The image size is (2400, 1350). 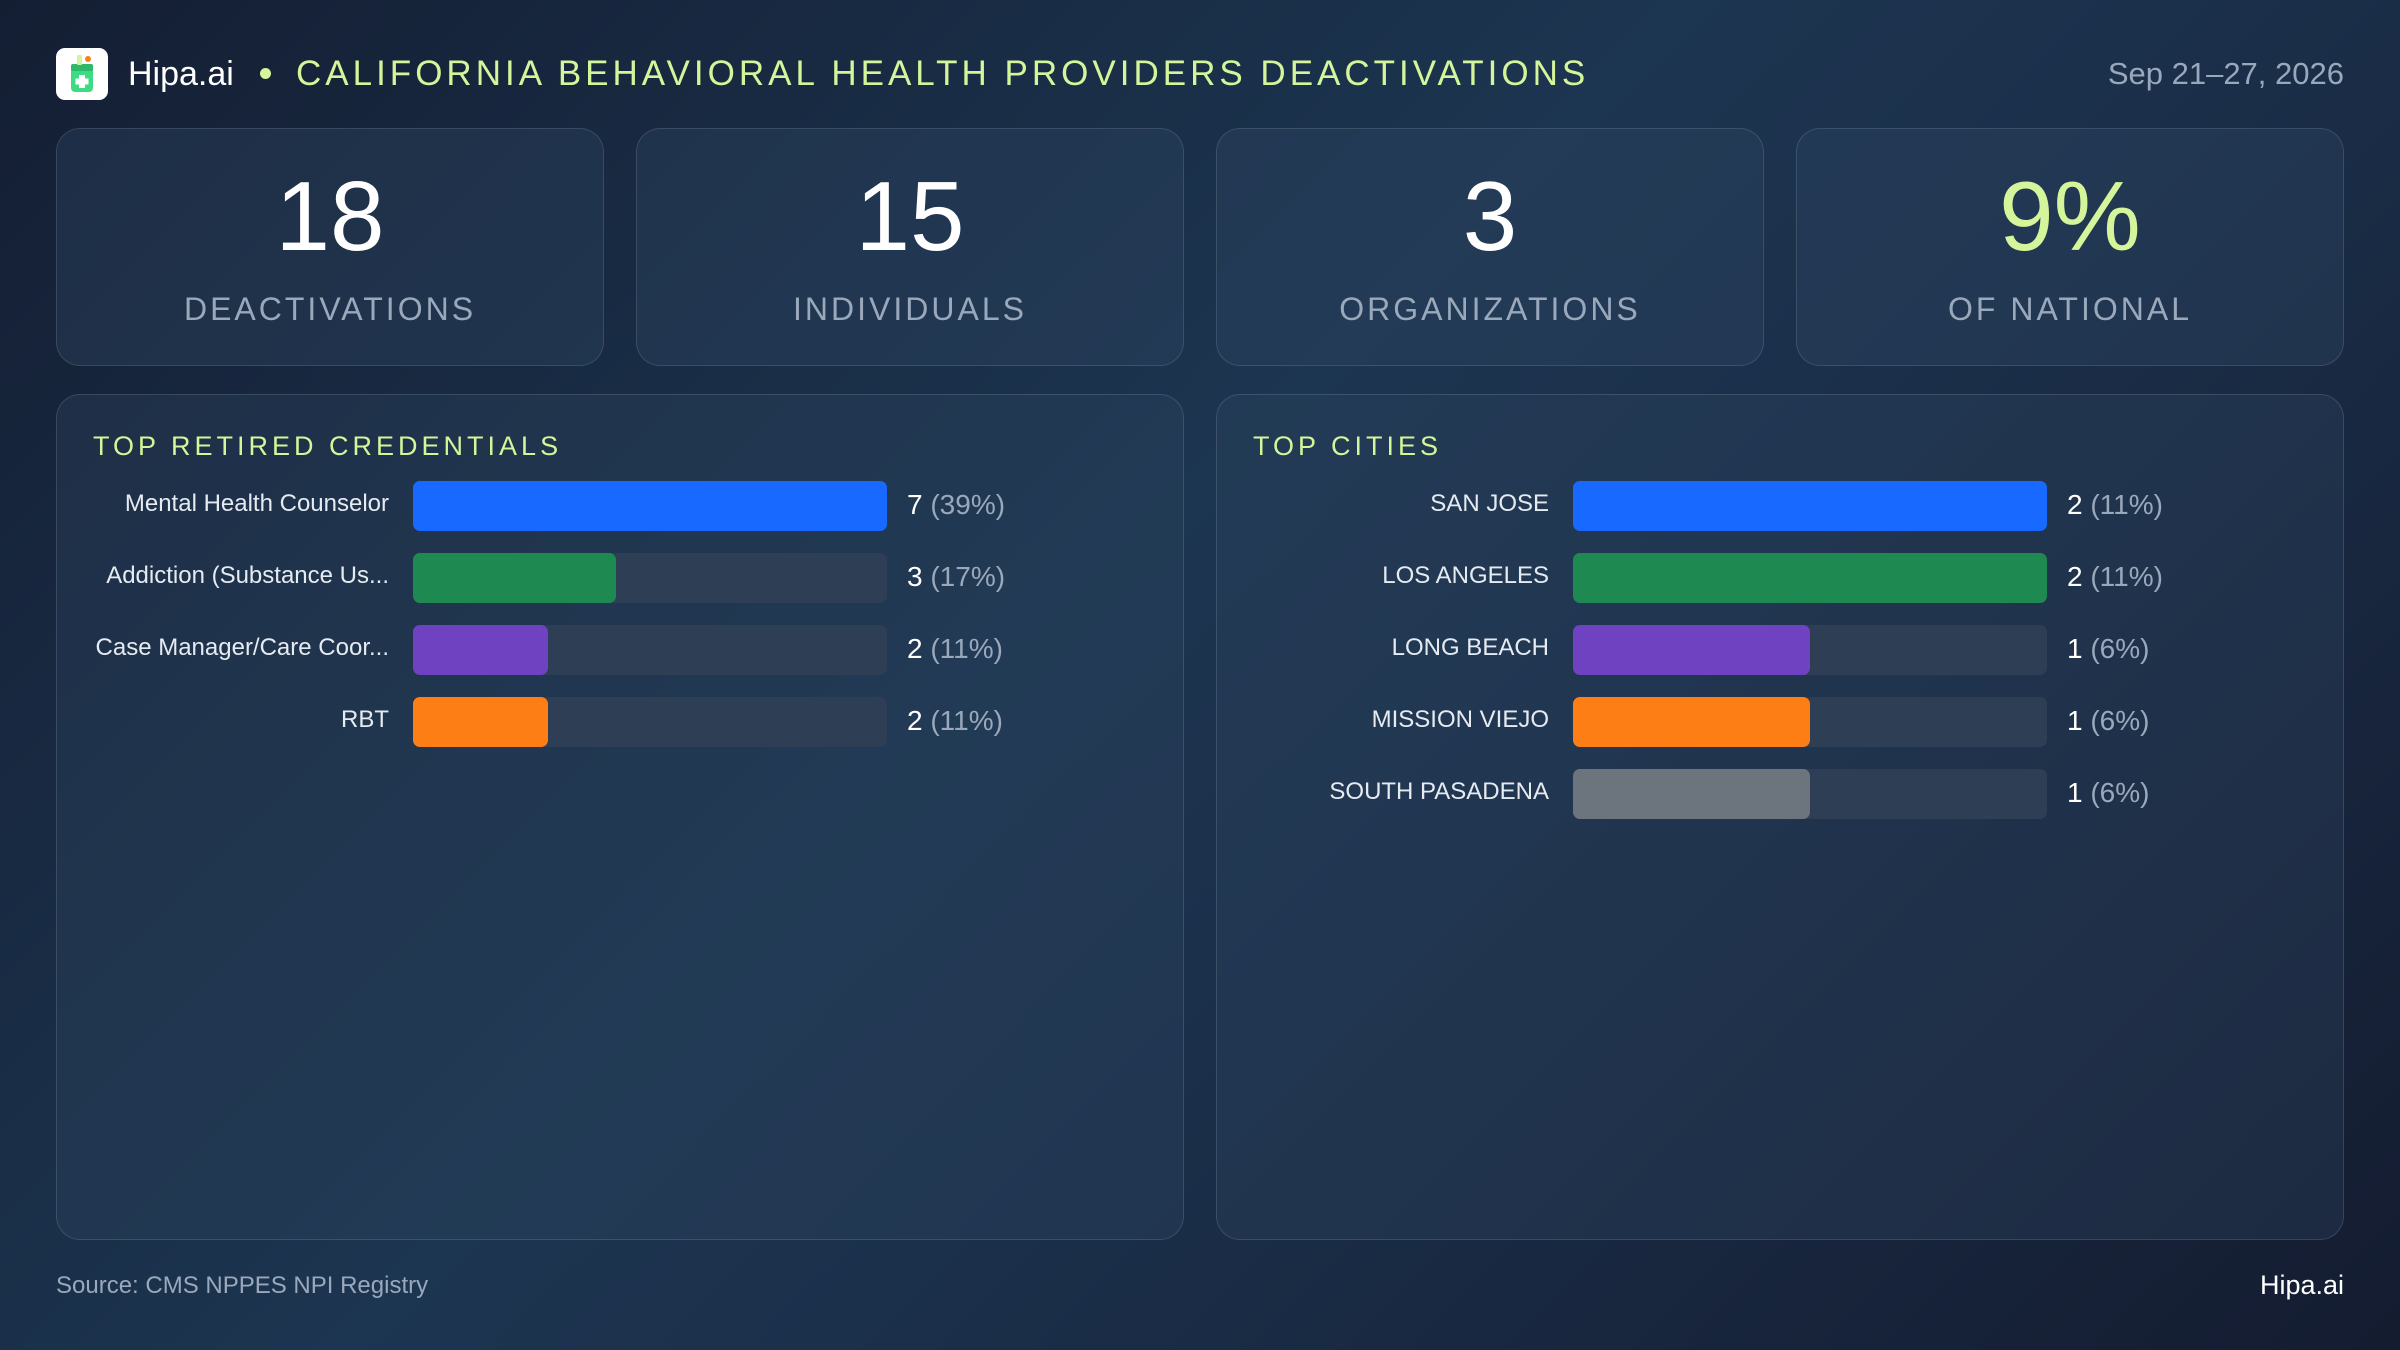 I want to click on separator-dot, so click(x=265, y=73).